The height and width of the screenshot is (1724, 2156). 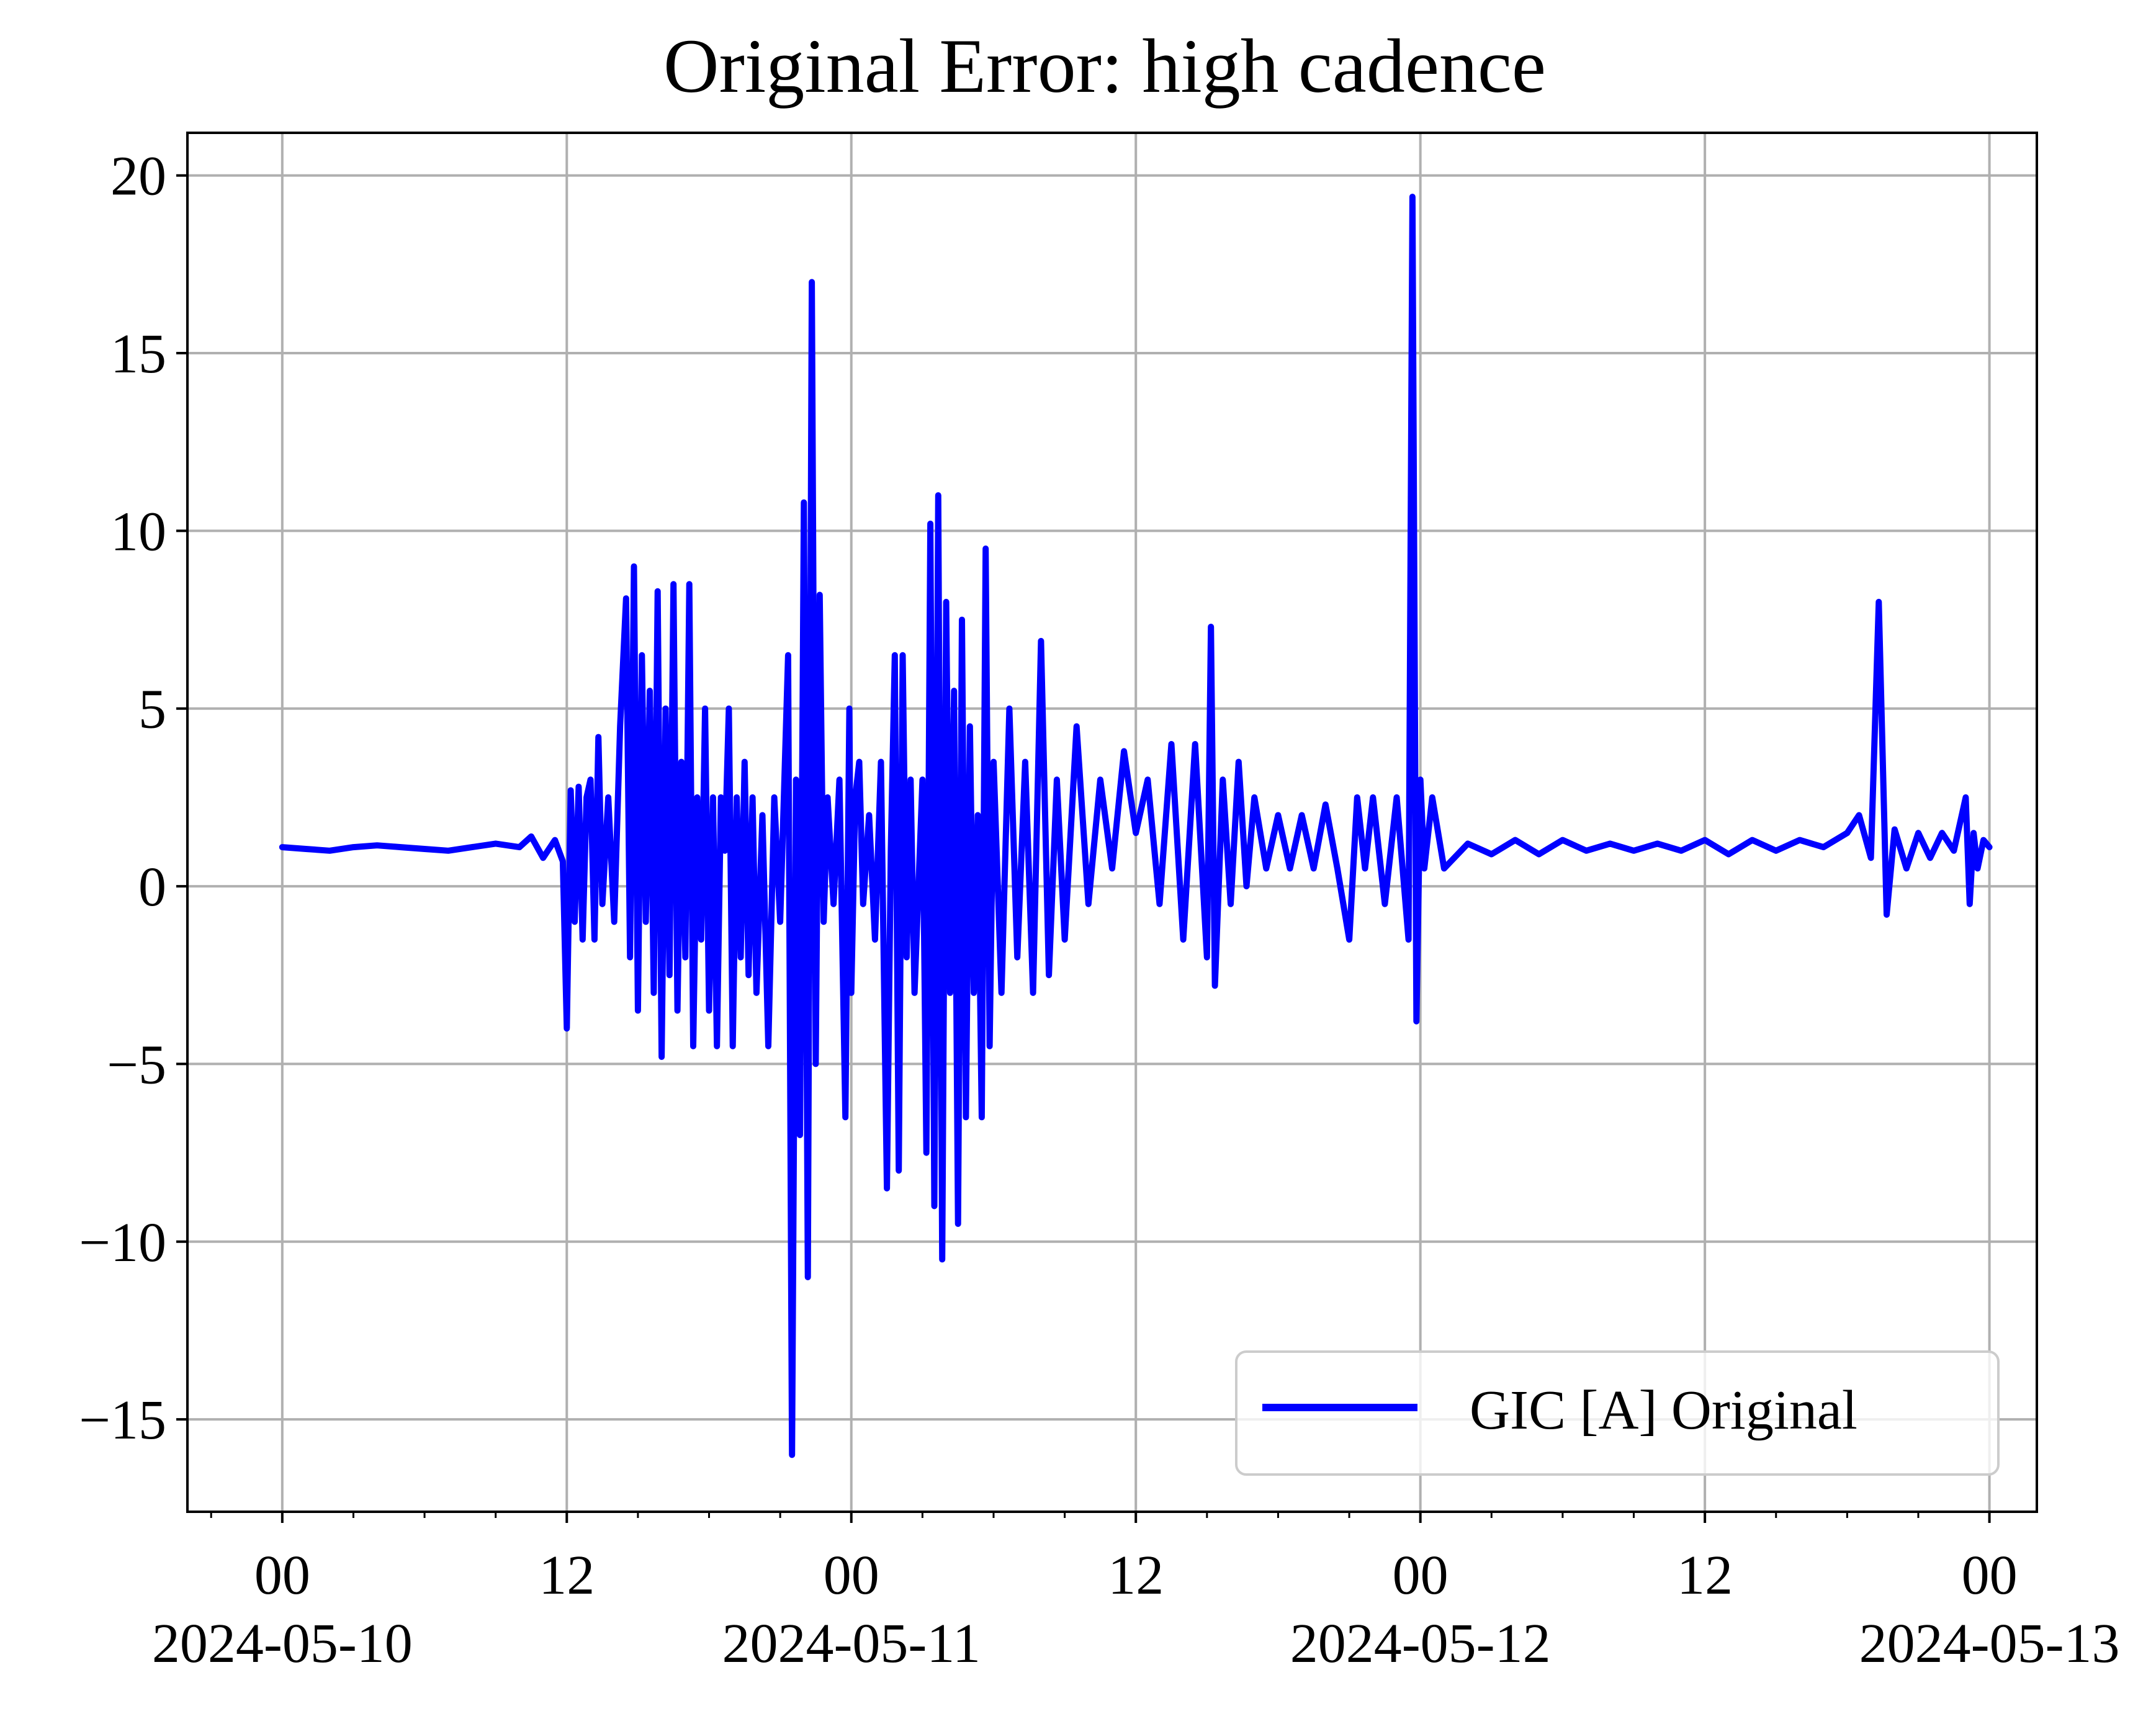 I want to click on x-tick-date-label: 2024-05-11, so click(x=851, y=1643).